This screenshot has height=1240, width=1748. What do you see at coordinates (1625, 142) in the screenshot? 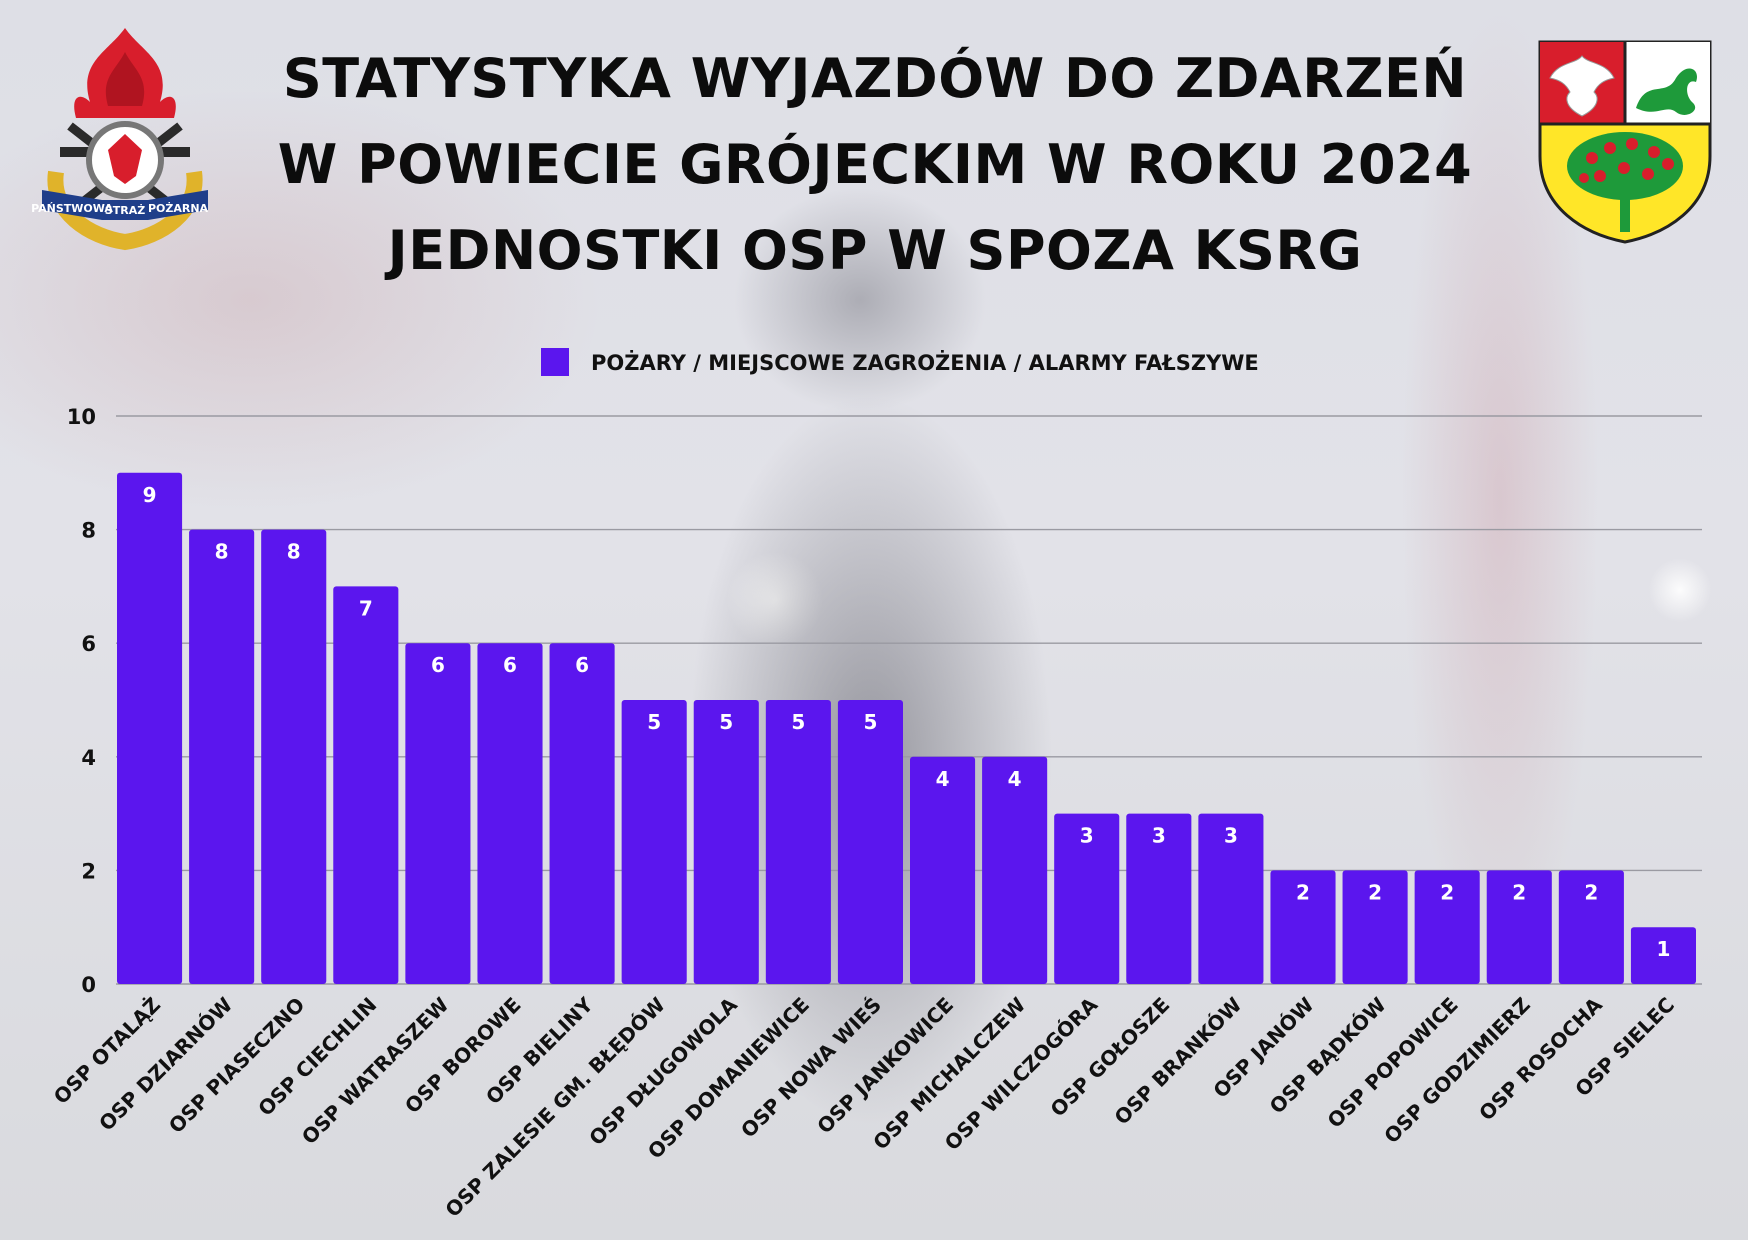
I see `county-coat-of-arms` at bounding box center [1625, 142].